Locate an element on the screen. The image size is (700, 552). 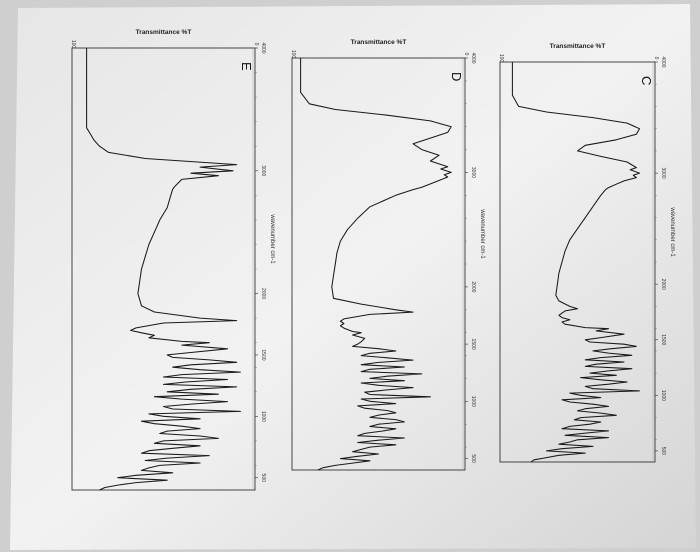
panel-letter: E is located at coordinates (246, 66).